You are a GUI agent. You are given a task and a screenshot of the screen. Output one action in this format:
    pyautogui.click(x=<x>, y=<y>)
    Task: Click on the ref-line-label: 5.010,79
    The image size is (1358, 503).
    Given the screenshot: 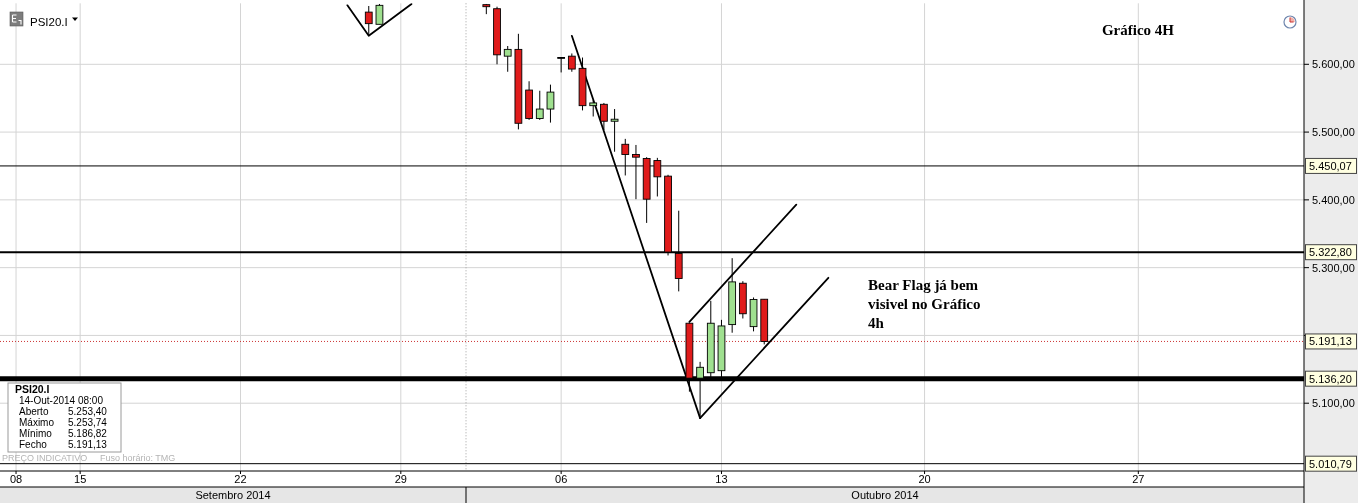 What is the action you would take?
    pyautogui.click(x=1330, y=463)
    